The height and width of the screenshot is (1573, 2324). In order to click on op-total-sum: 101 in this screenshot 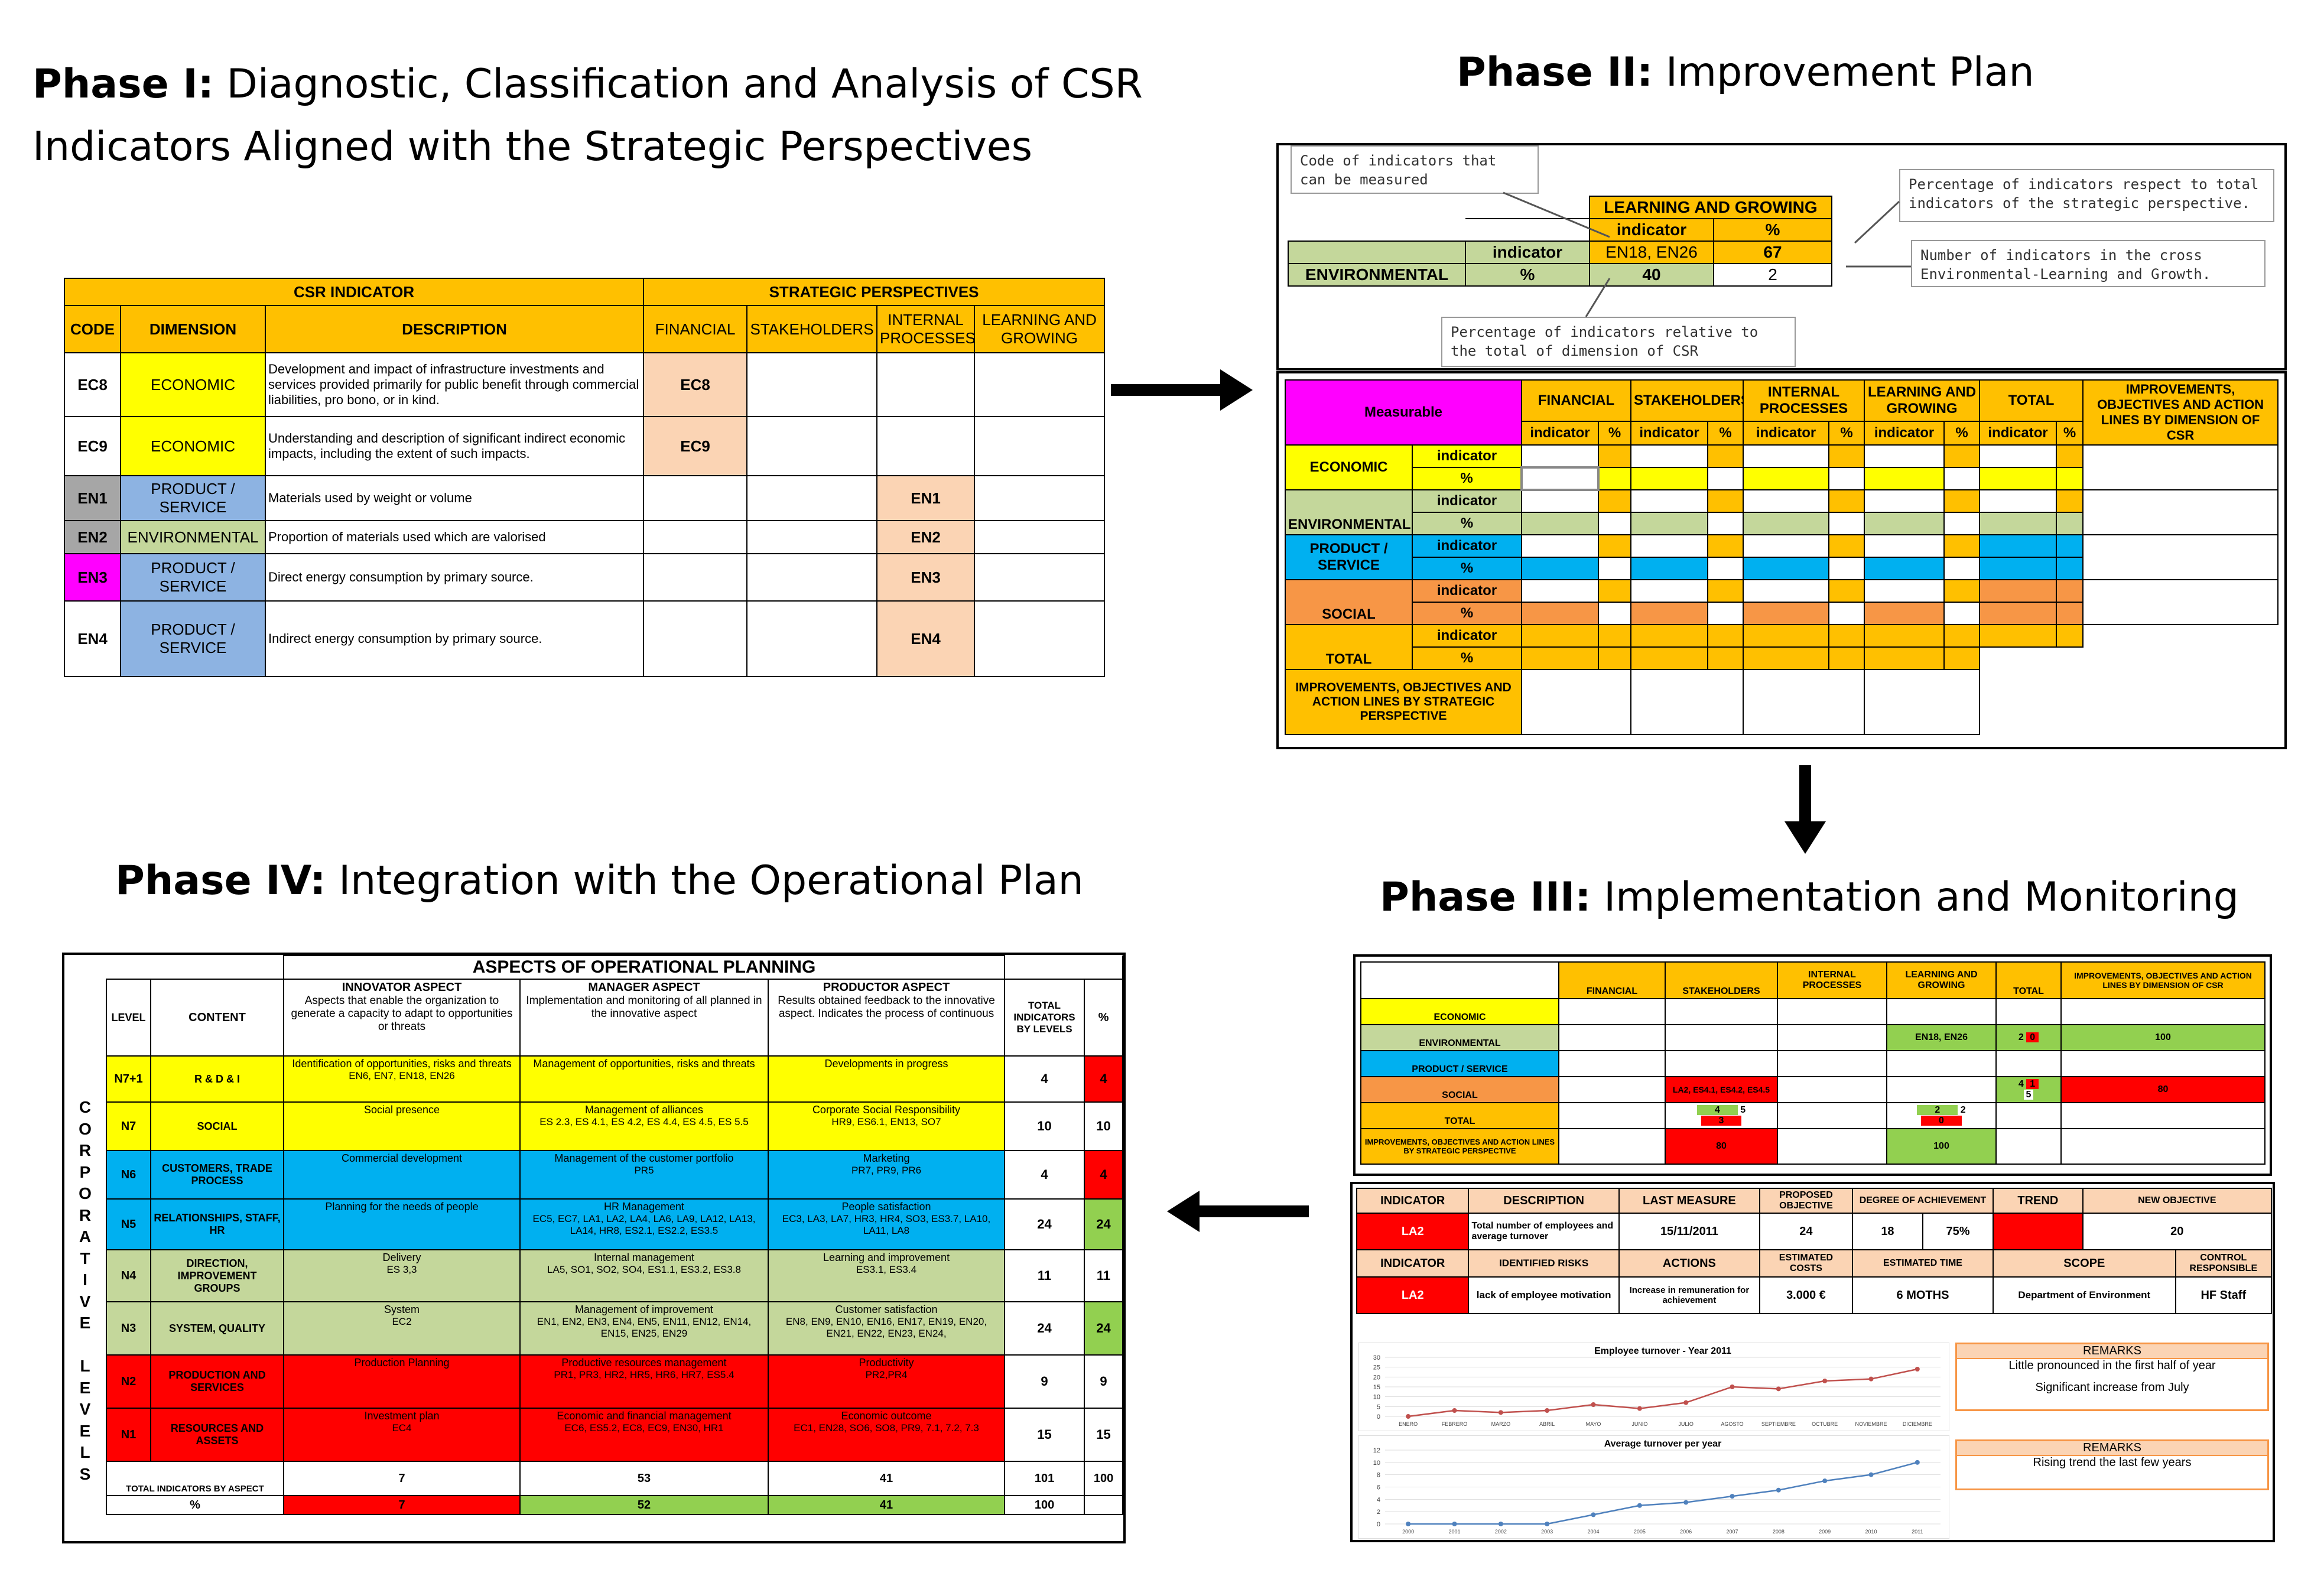, I will do `click(1044, 1478)`.